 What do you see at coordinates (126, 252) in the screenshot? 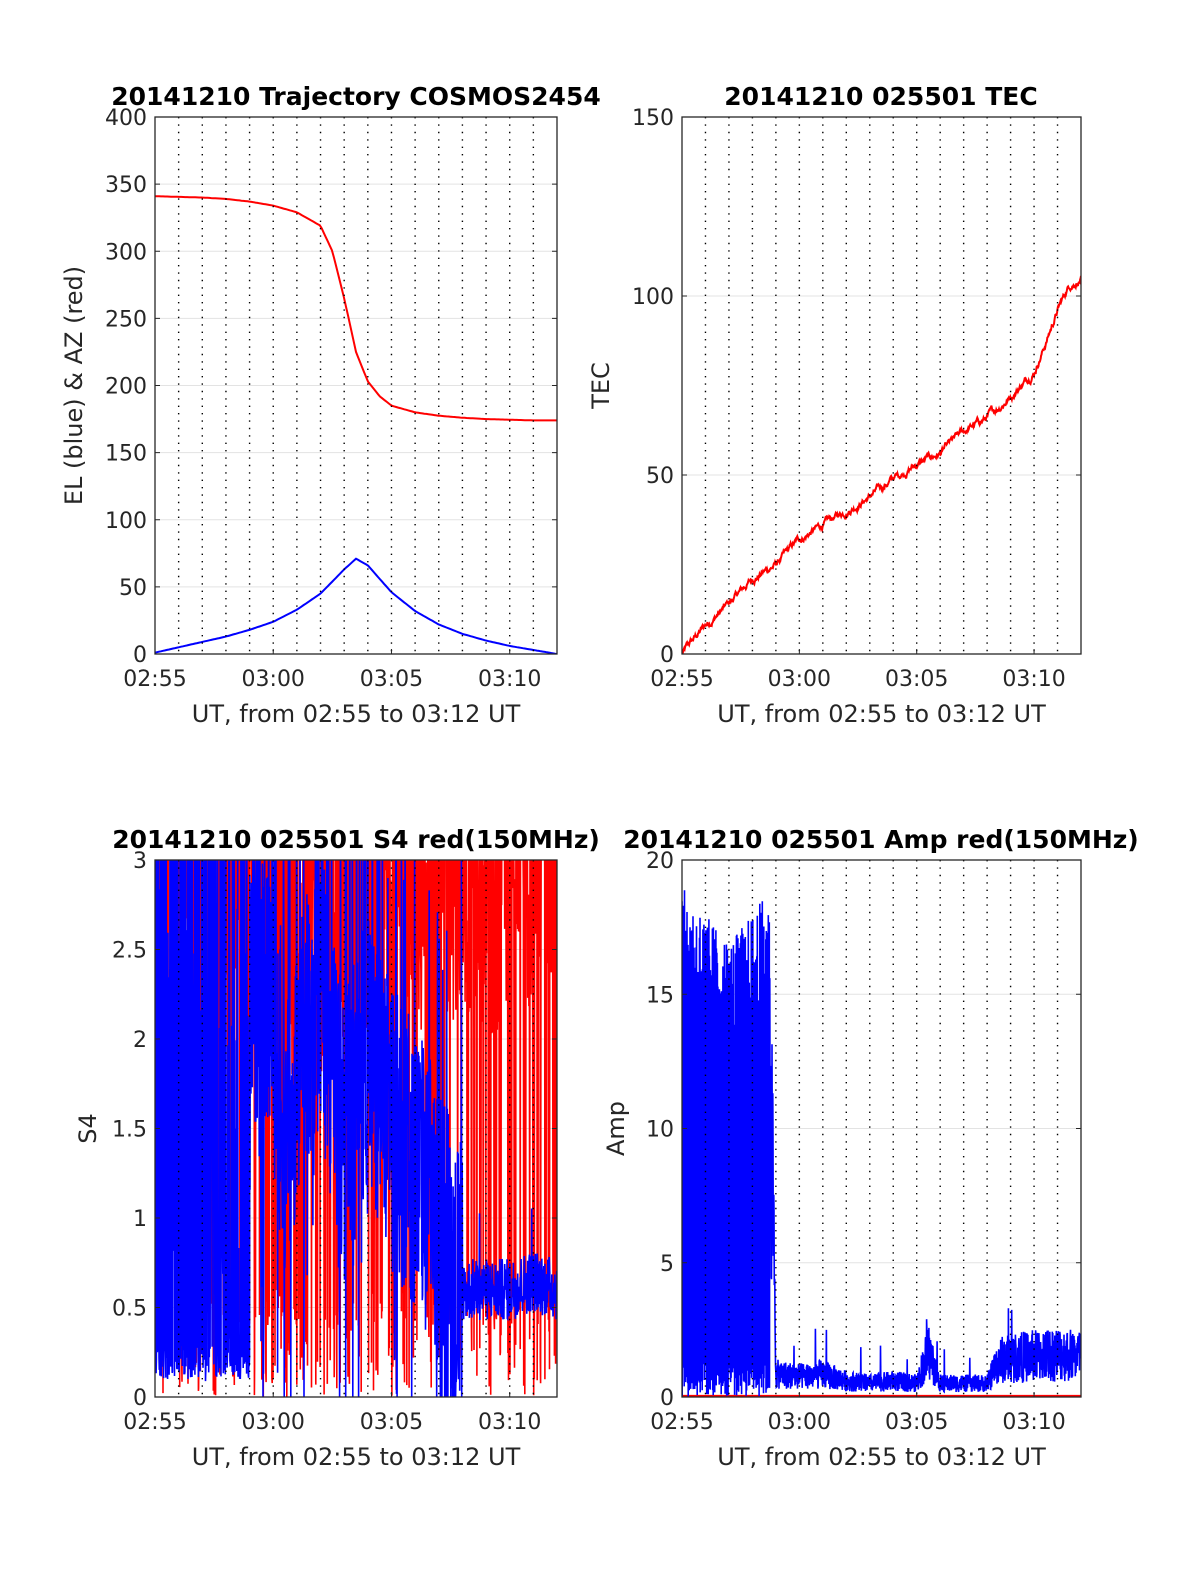
I see `ytick-label: 300` at bounding box center [126, 252].